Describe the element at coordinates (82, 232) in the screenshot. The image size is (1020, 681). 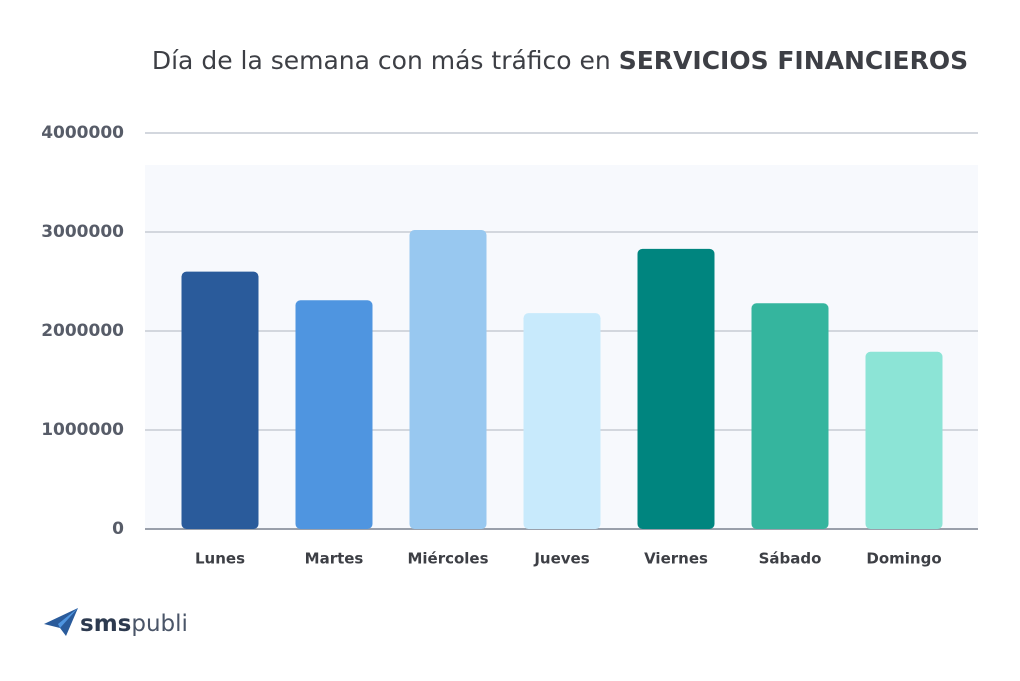
I see `y-tick-label: 3000000` at that location.